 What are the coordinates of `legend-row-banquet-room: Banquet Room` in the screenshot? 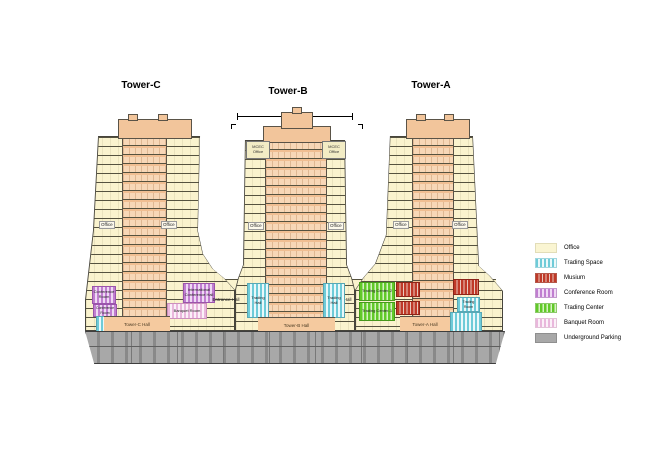 It's located at (569, 323).